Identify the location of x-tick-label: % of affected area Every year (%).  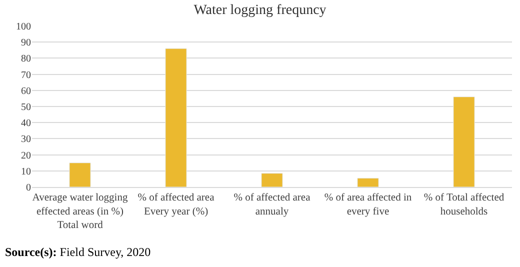
(176, 205).